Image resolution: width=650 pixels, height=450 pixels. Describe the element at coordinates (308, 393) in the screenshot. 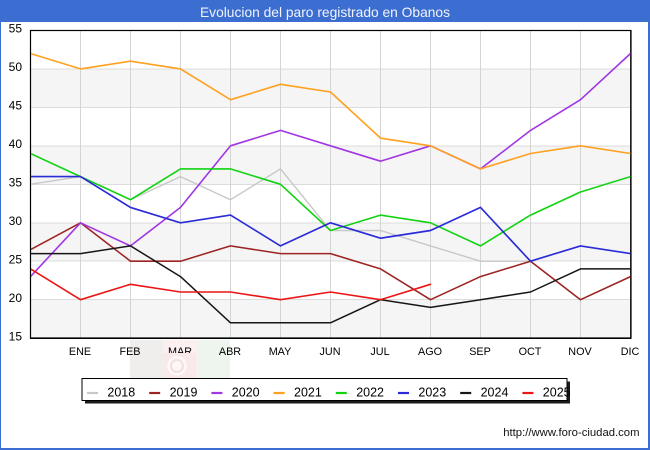

I see `svg-text: 2021` at that location.